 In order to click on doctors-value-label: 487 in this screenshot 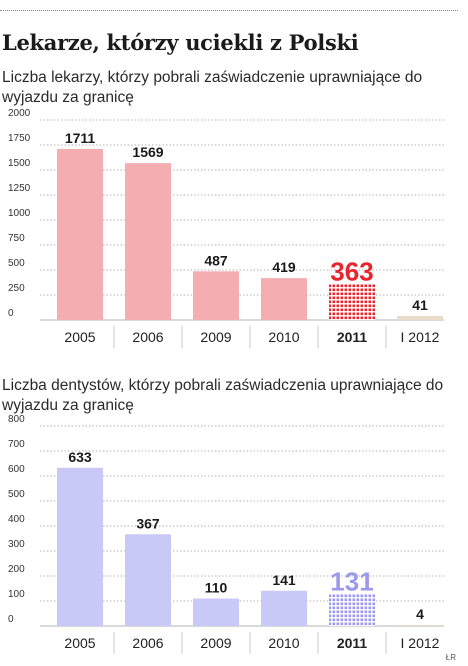, I will do `click(216, 260)`.